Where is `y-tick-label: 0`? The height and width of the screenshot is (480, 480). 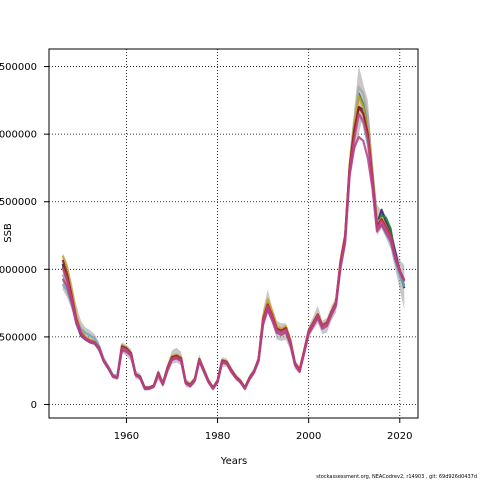
y-tick-label: 0 is located at coordinates (34, 405).